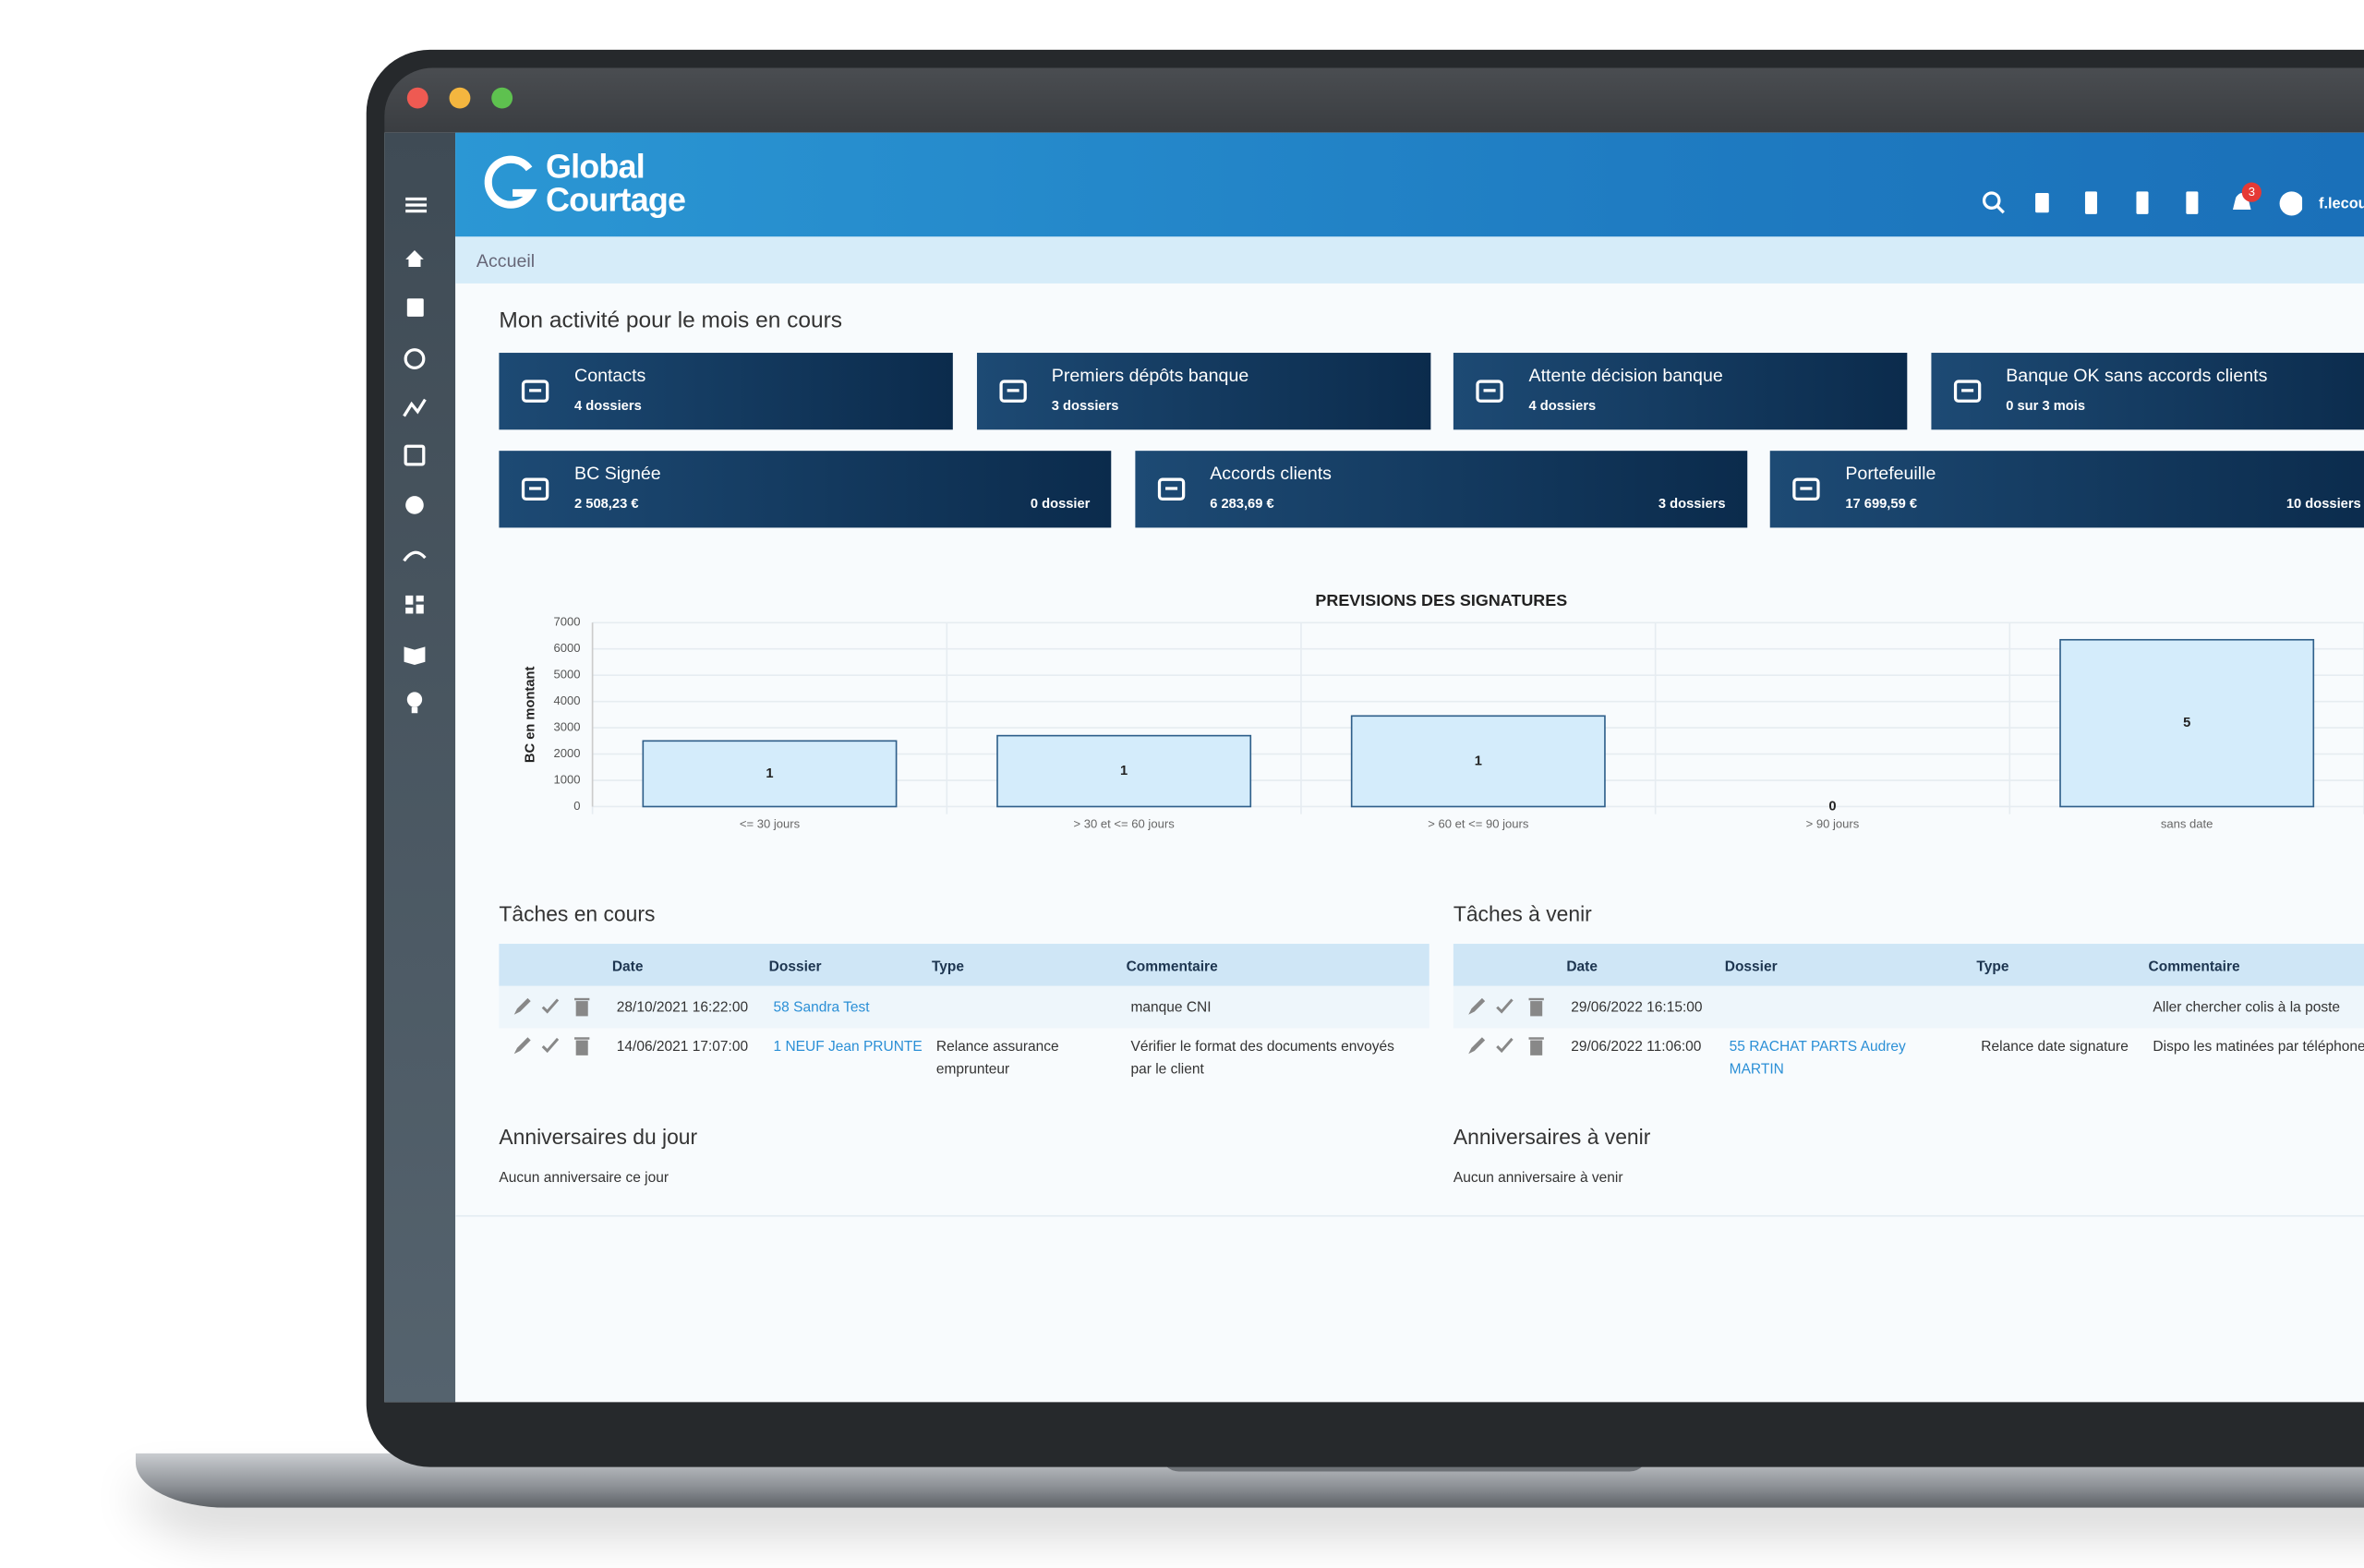  I want to click on x-tick-label: sans date, so click(2187, 824).